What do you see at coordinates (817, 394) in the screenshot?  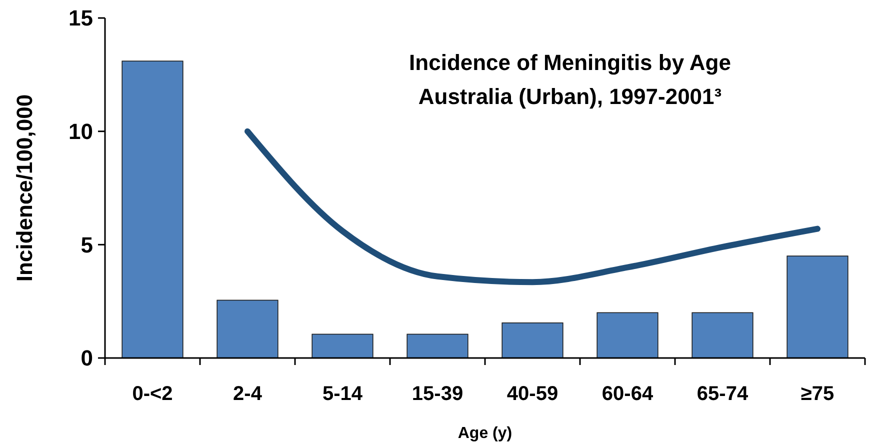 I see `x-tick-label: ≥75` at bounding box center [817, 394].